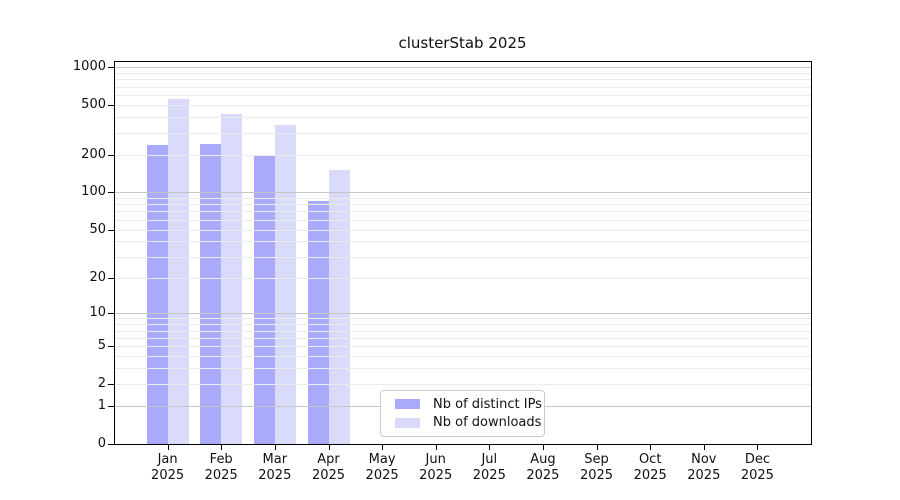 The height and width of the screenshot is (500, 900). Describe the element at coordinates (339, 307) in the screenshot. I see `bar-downloads-apr` at that location.